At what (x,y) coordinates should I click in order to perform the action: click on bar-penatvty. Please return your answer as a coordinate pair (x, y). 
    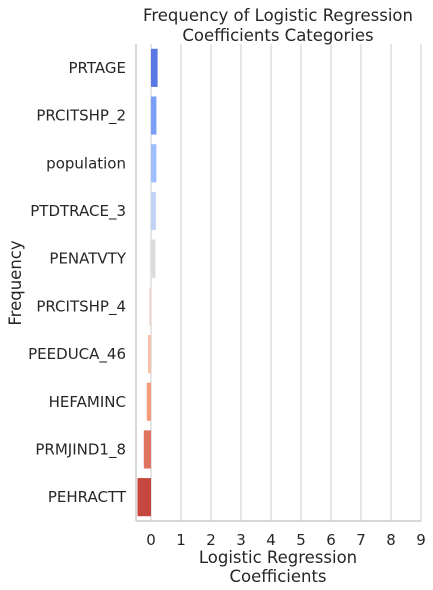
    Looking at the image, I should click on (153, 258).